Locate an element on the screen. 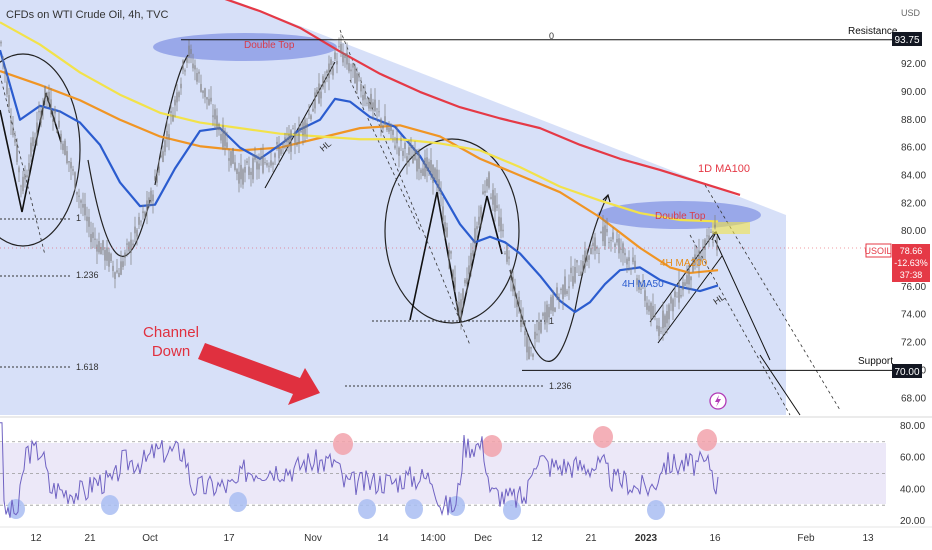 The height and width of the screenshot is (550, 932). price-tick-label: 86.00 is located at coordinates (913, 148).